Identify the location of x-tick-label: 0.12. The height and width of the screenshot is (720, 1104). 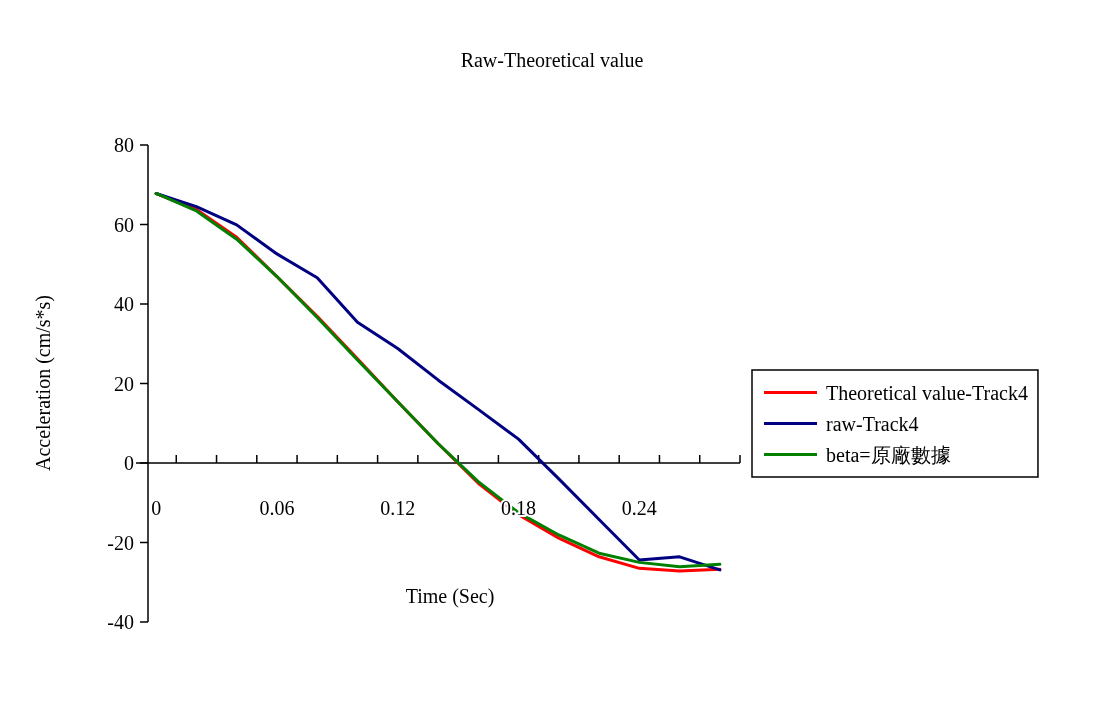
(398, 508).